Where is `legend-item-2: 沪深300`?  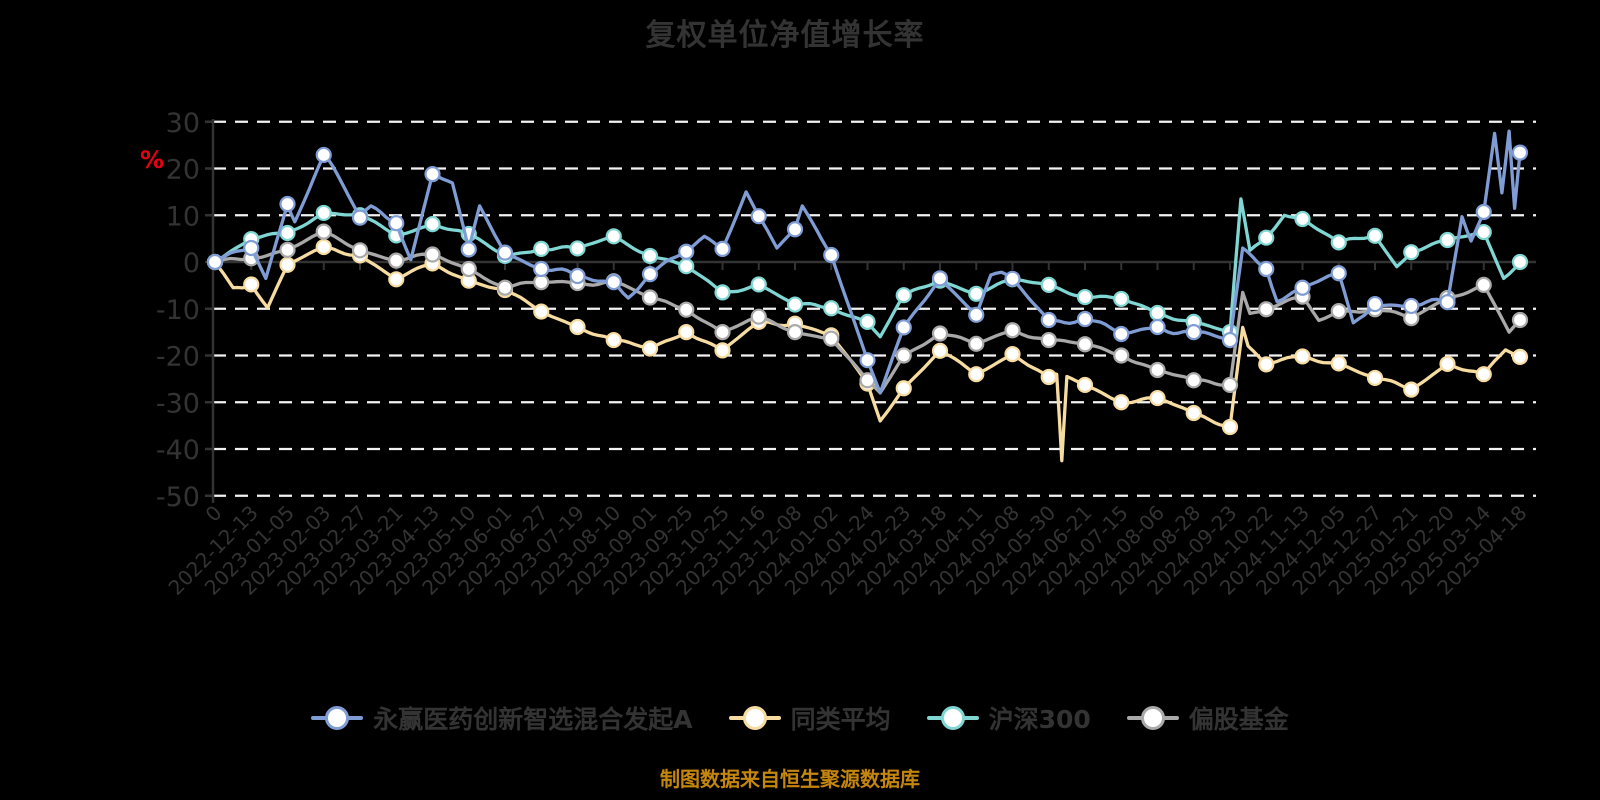
legend-item-2: 沪深300 is located at coordinates (1008, 718).